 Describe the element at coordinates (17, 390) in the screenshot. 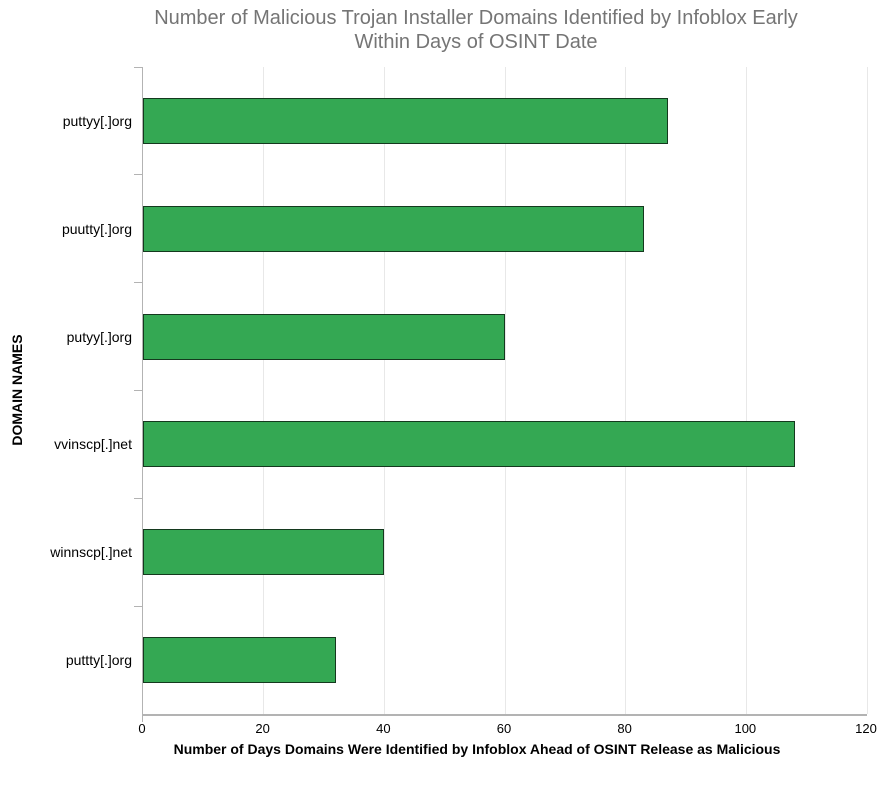

I see `y-axis-title: DOMAIN NAMES` at that location.